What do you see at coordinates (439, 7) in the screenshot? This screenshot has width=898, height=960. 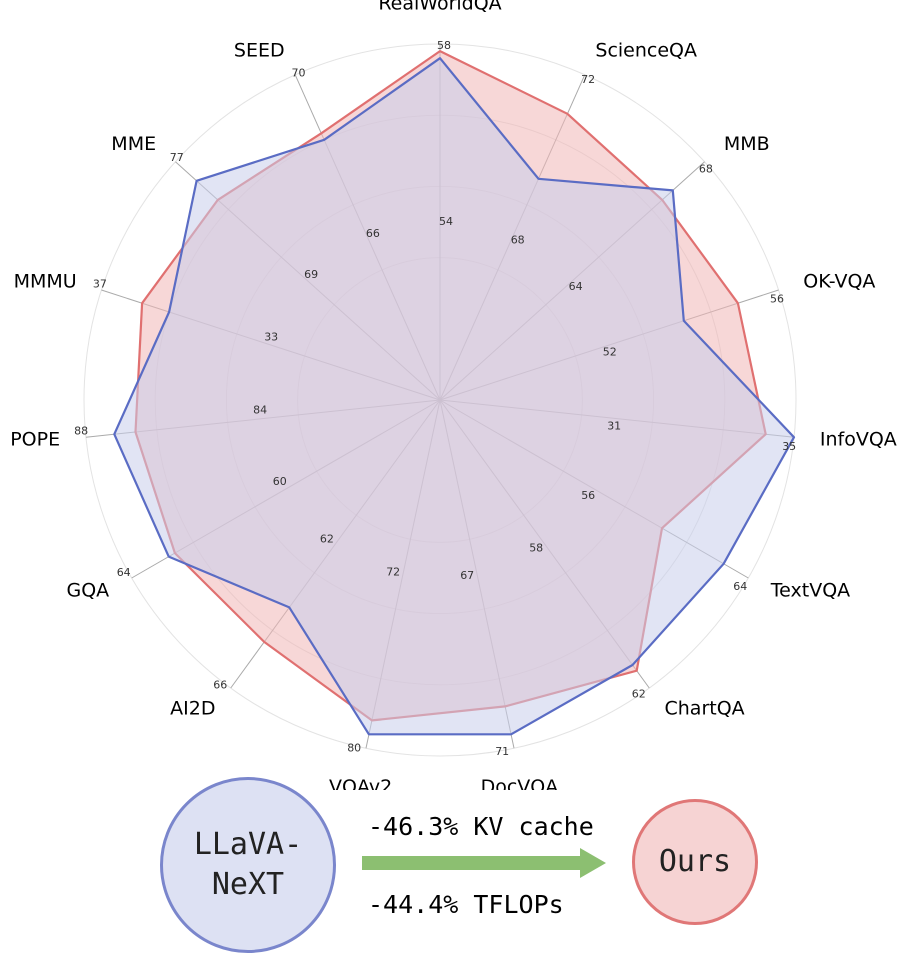 I see `axis-label-0: RealWorldQA` at bounding box center [439, 7].